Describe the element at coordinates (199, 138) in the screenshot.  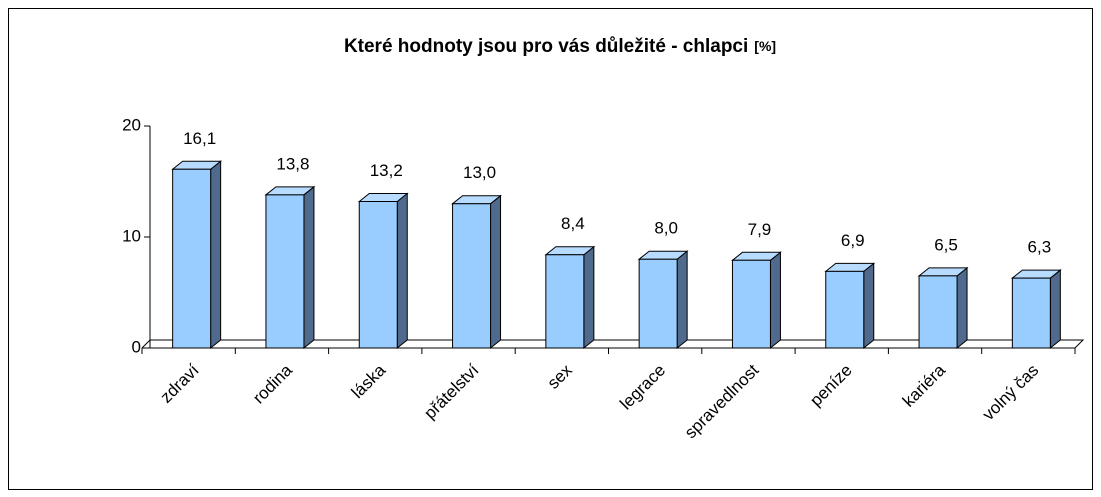
I see `value-label: 16,1` at that location.